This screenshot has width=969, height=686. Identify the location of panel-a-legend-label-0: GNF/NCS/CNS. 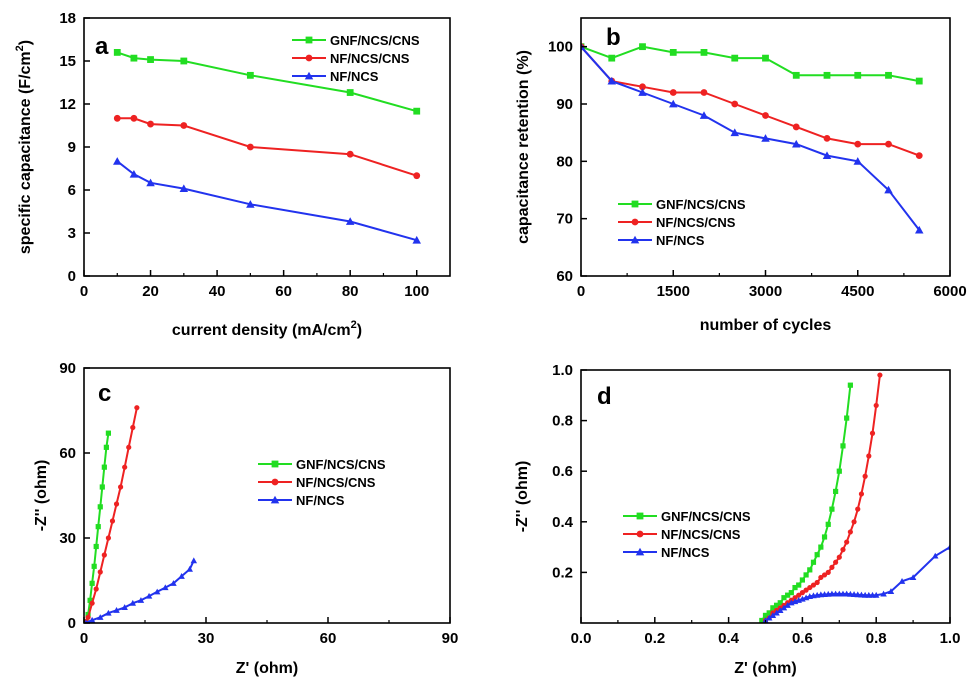
(375, 40).